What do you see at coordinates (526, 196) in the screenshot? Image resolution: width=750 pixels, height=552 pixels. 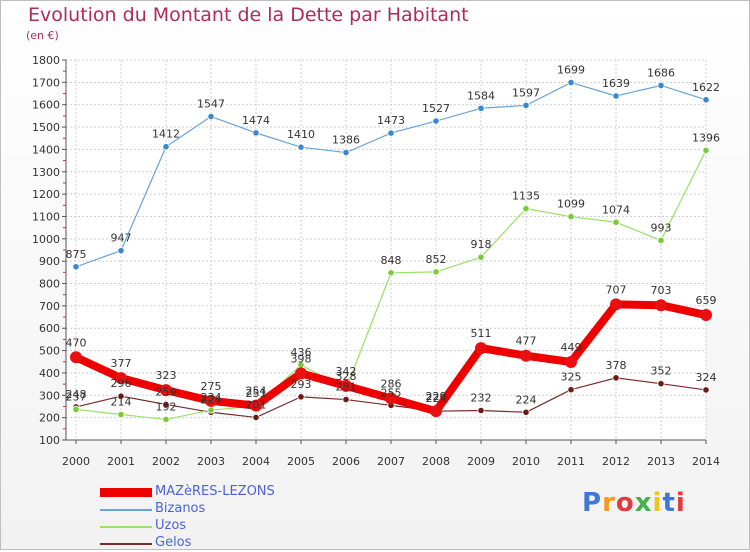 I see `data-label-uzos: 1135` at bounding box center [526, 196].